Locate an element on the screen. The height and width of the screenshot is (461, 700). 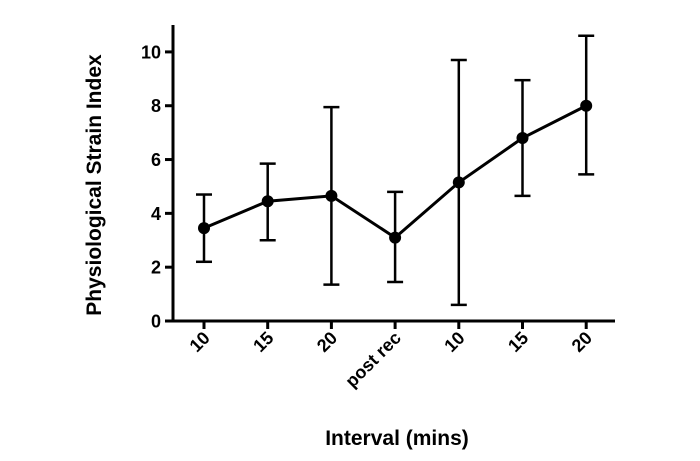
y-tick-label: 4 is located at coordinates (156, 214).